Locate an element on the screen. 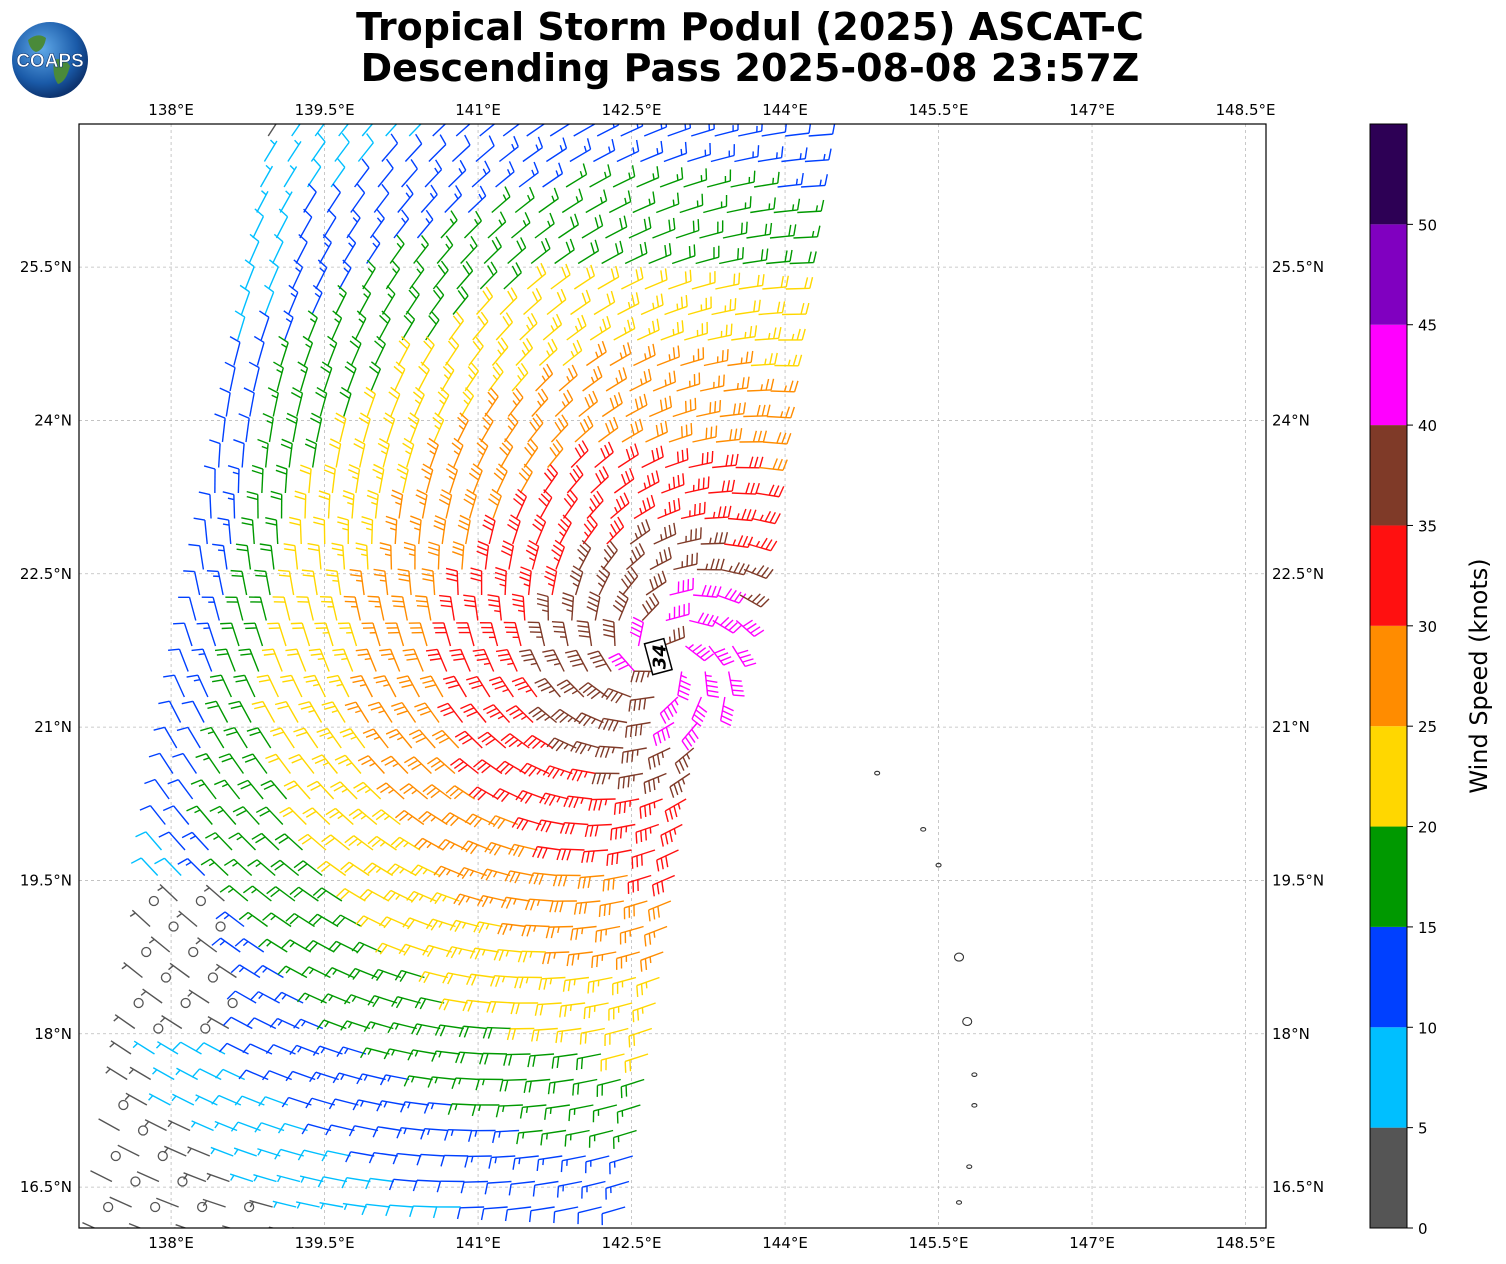 This screenshot has height=1264, width=1506. calm-circle is located at coordinates (143, 1130).